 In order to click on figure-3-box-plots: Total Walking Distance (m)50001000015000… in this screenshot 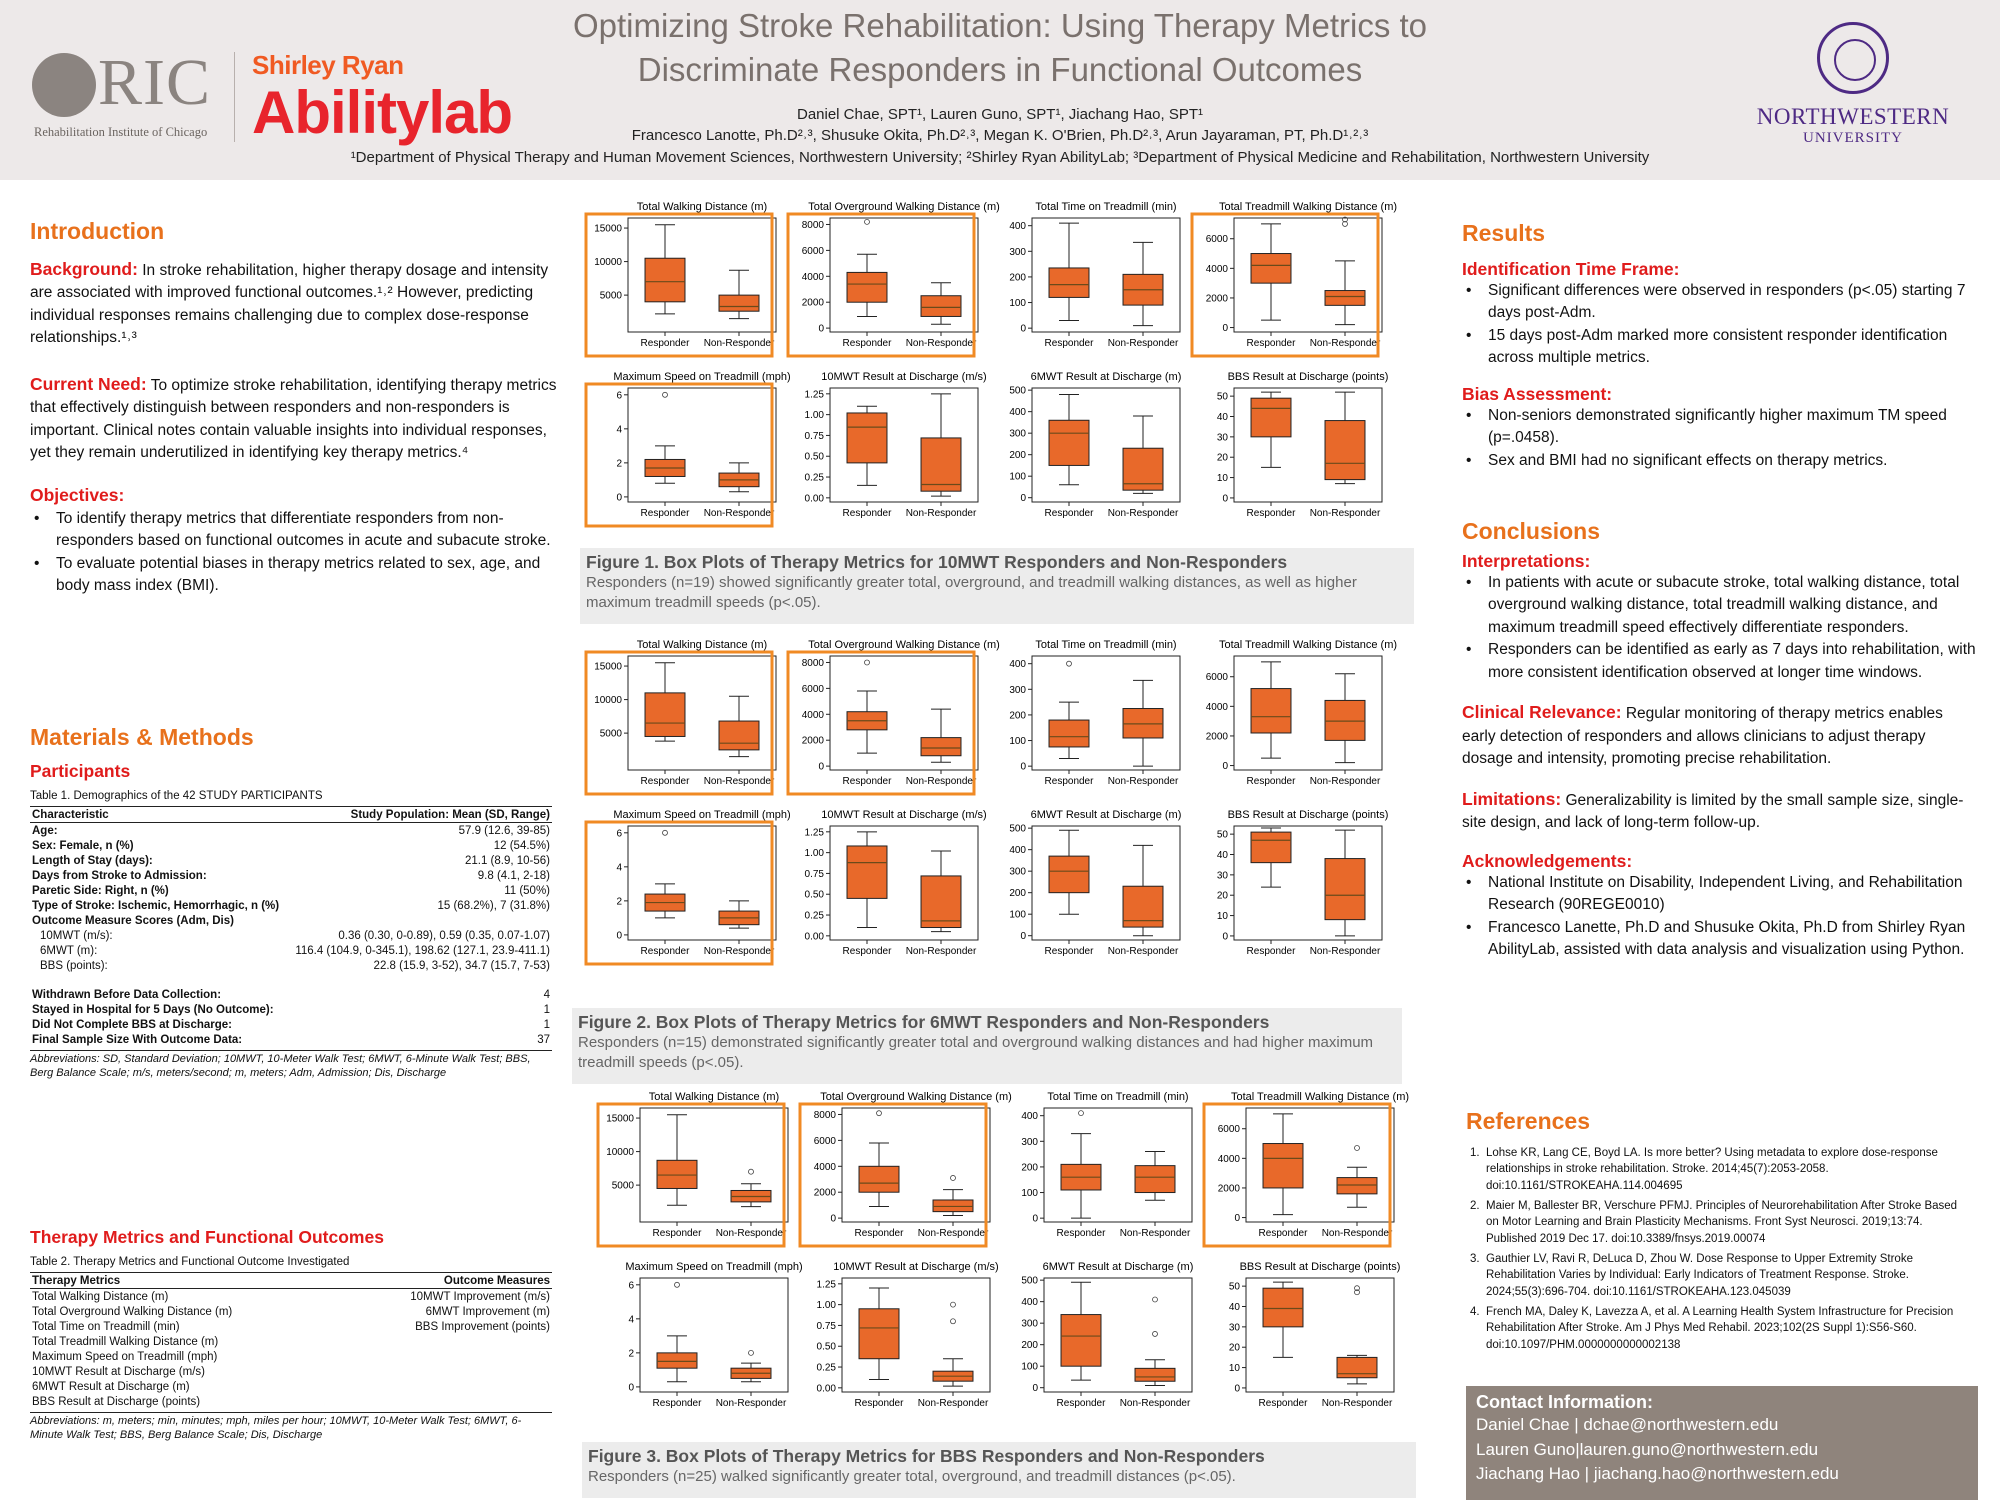, I will do `click(1002, 1250)`.